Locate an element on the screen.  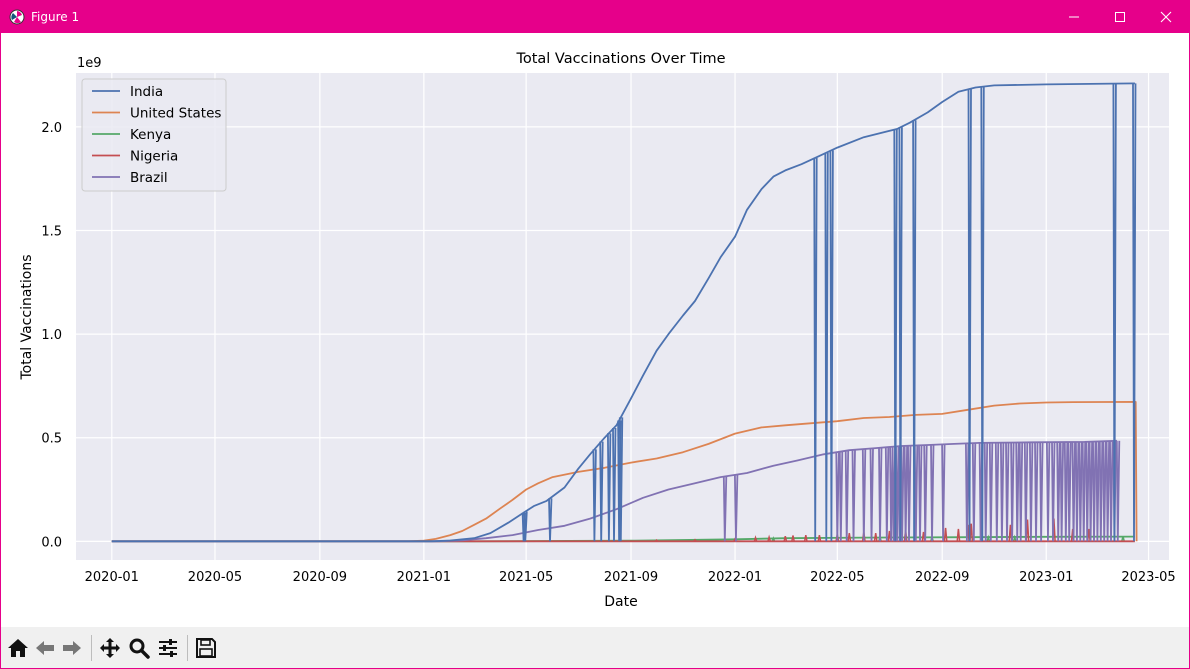
zoom-icon is located at coordinates (139, 648).